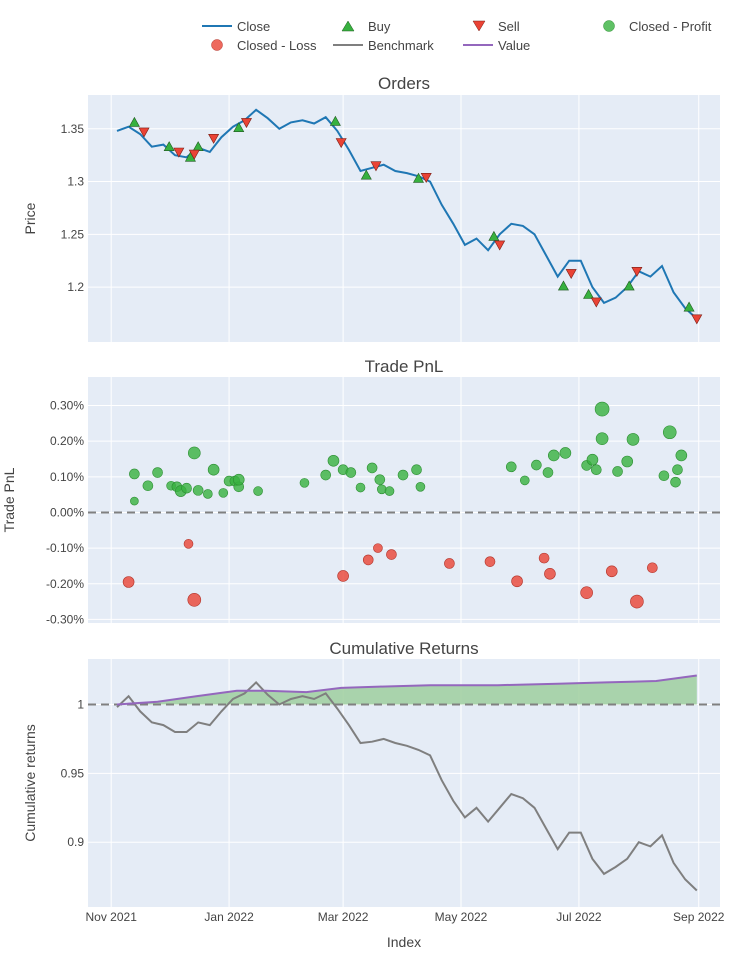  I want to click on x-axis-title: Index, so click(404, 942).